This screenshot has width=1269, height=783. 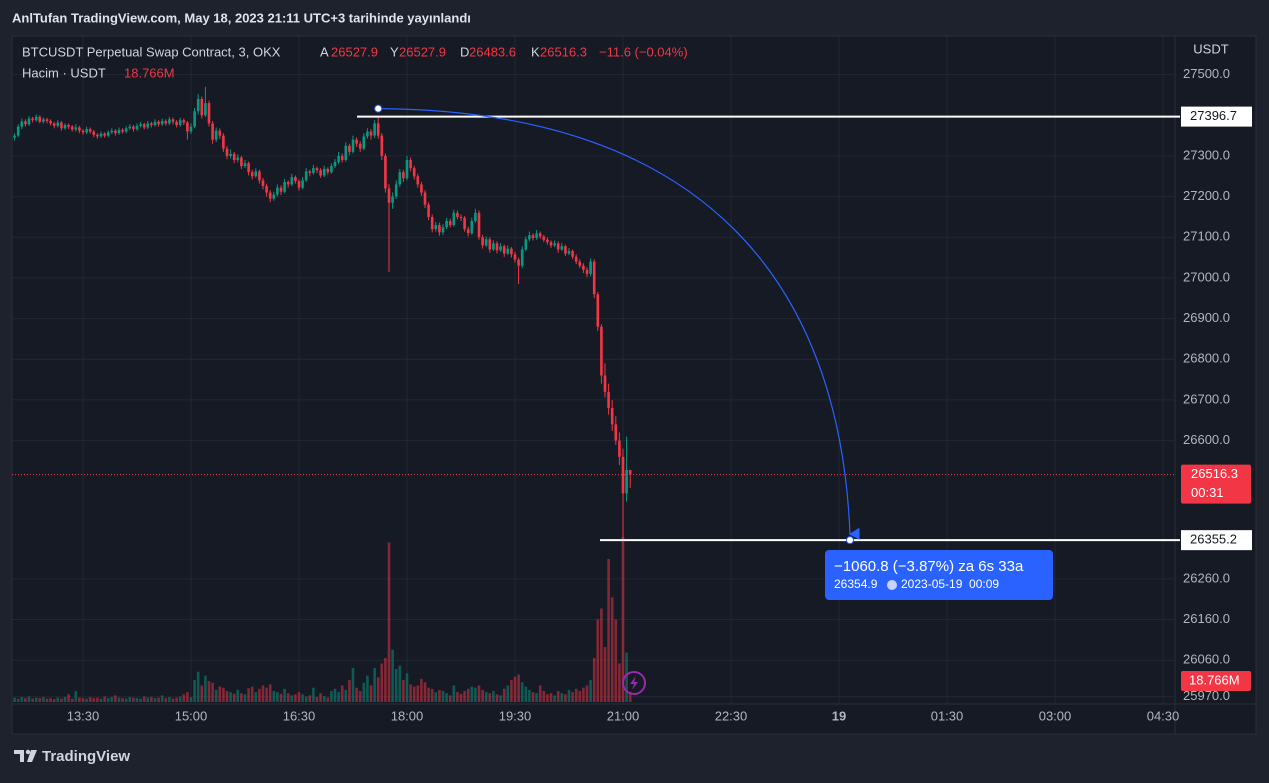 I want to click on countdown: 00:31, so click(x=1207, y=492).